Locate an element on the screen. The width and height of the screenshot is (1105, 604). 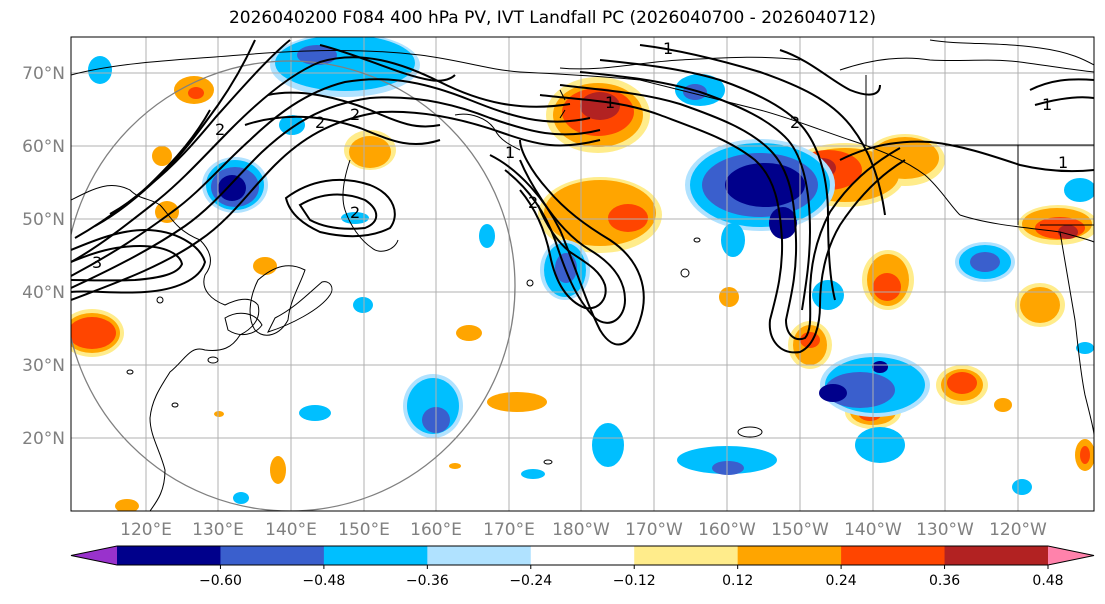
contour-label: 3 is located at coordinates (97, 262).